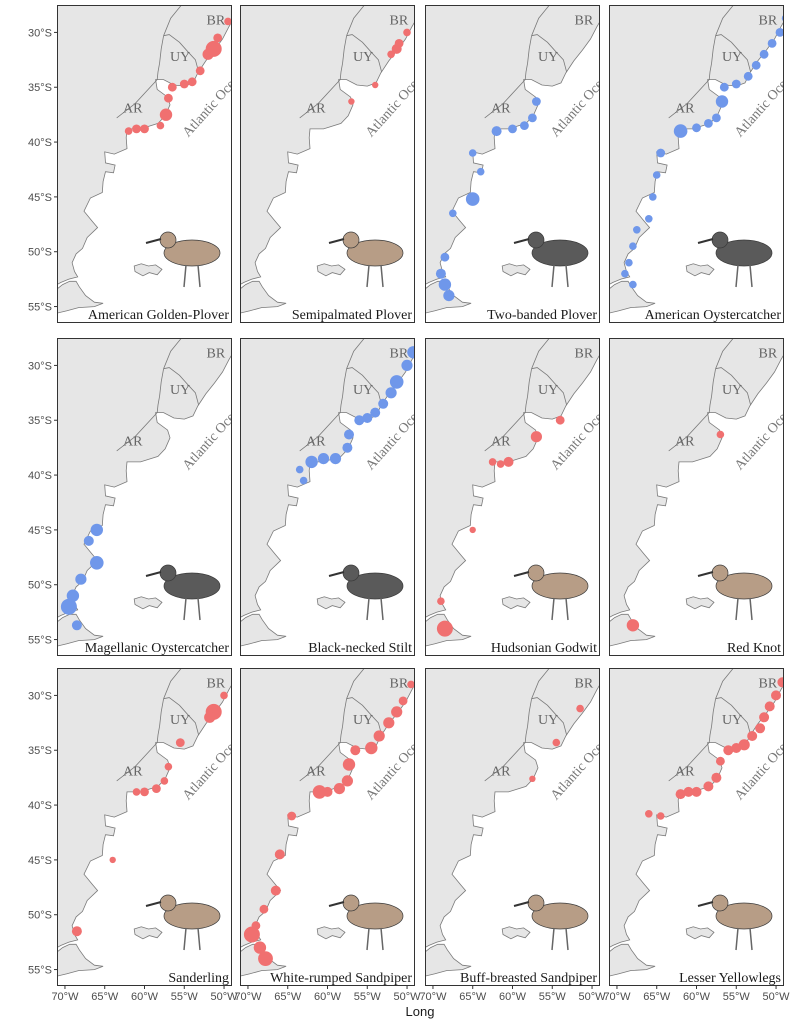  Describe the element at coordinates (512, 497) in the screenshot. I see `panel-border` at that location.